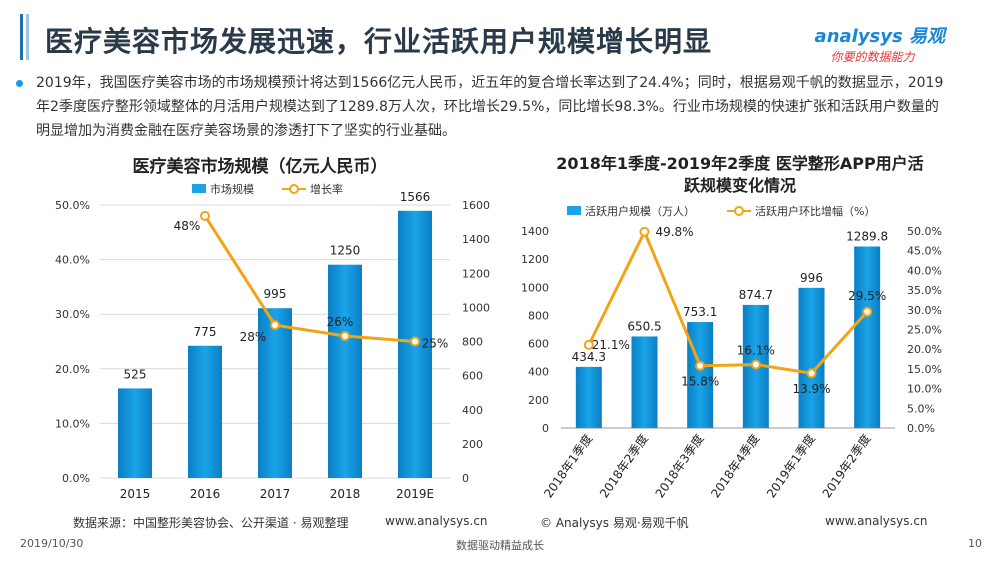 This screenshot has height=563, width=1000. Describe the element at coordinates (535, 287) in the screenshot. I see `y-left-tick: 1000` at that location.